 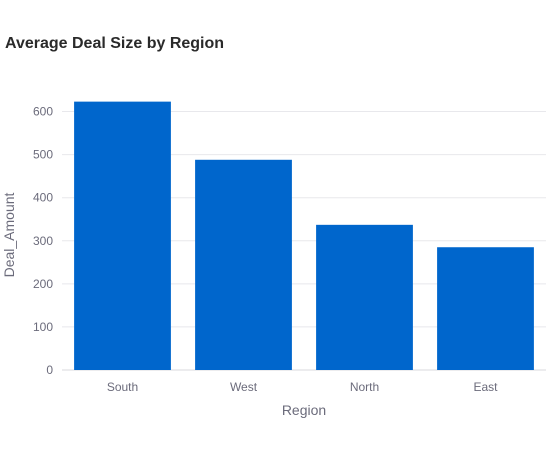 I want to click on y-tick-labels: 0 100 200 300 400 500 600, so click(x=43, y=241).